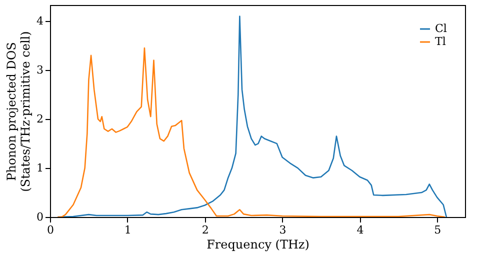 The width and height of the screenshot is (500, 280). I want to click on y-tick-label: 3, so click(40, 70).